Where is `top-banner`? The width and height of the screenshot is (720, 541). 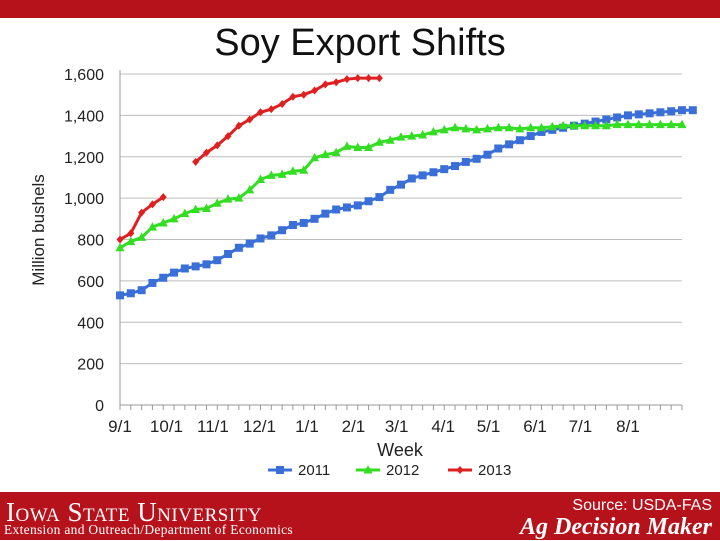
top-banner is located at coordinates (360, 9).